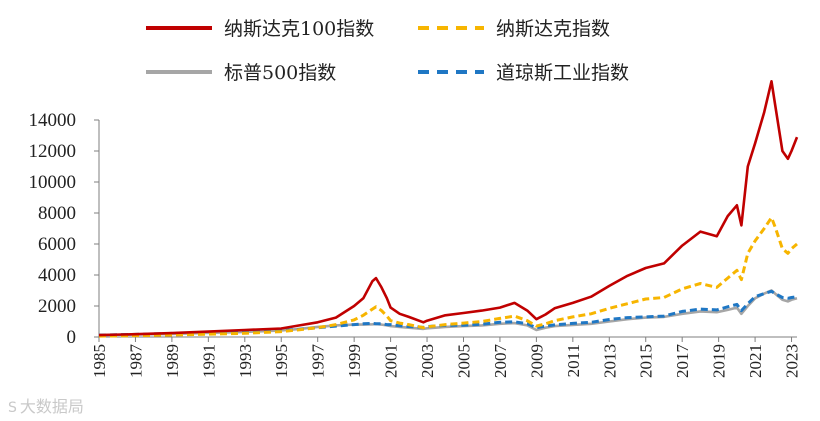 This screenshot has width=820, height=421. What do you see at coordinates (245, 361) in the screenshot?
I see `x-tick-label: 1993` at bounding box center [245, 361].